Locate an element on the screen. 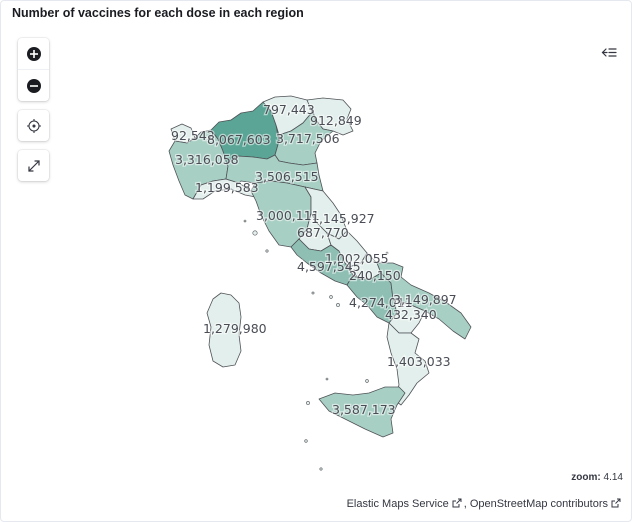  ems-link: Elastic Maps Service is located at coordinates (397, 504).